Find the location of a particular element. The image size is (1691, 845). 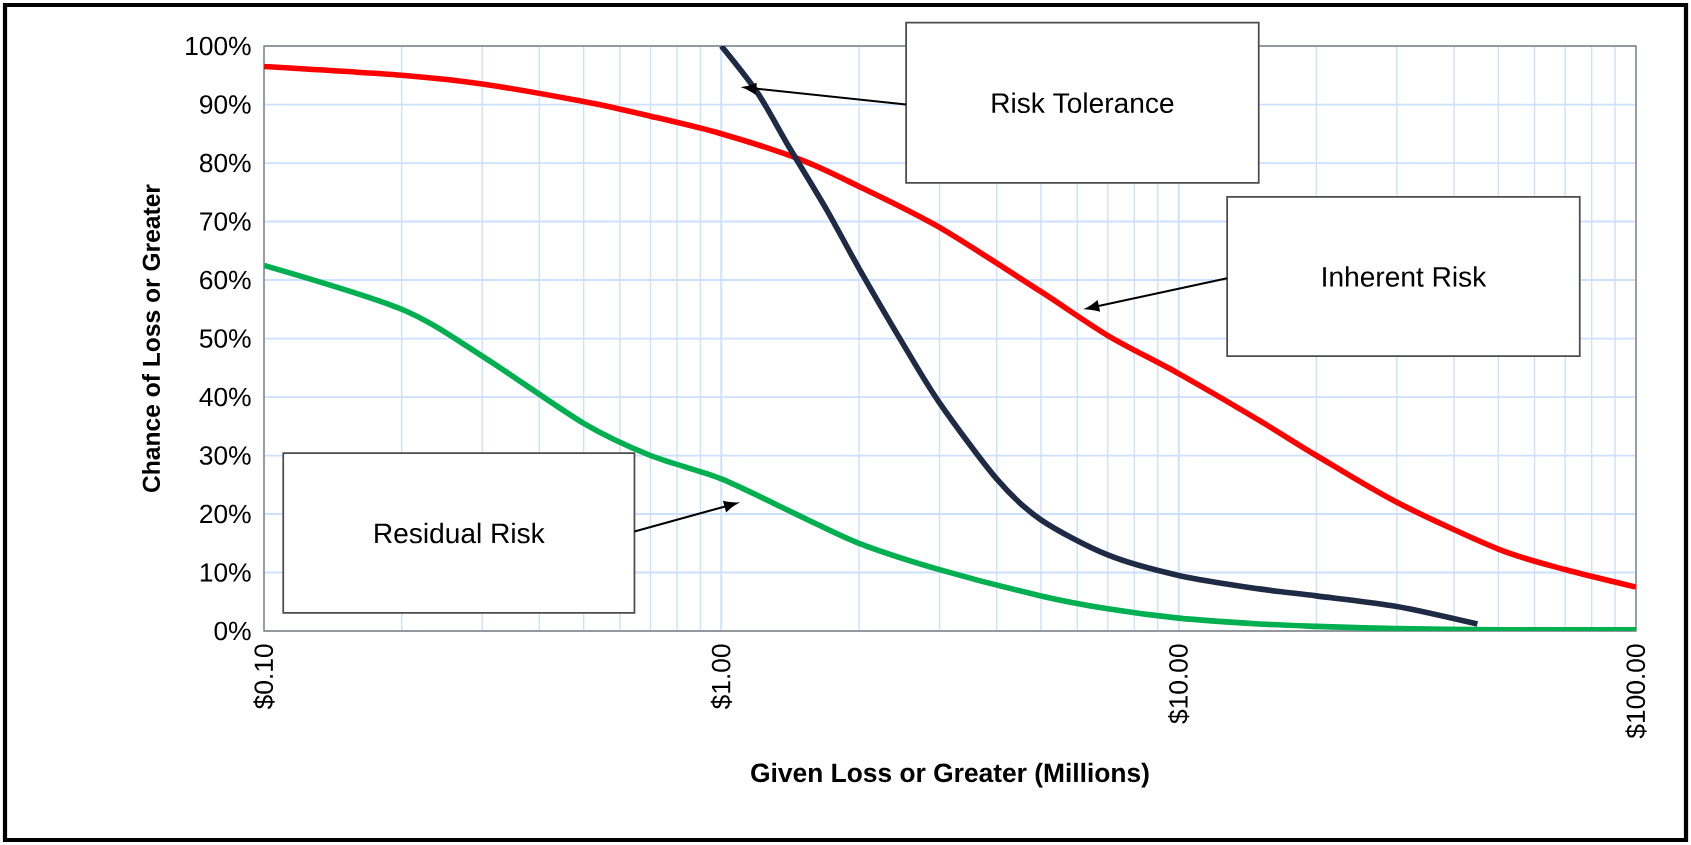

annotation: Residual Risk is located at coordinates (460, 533).